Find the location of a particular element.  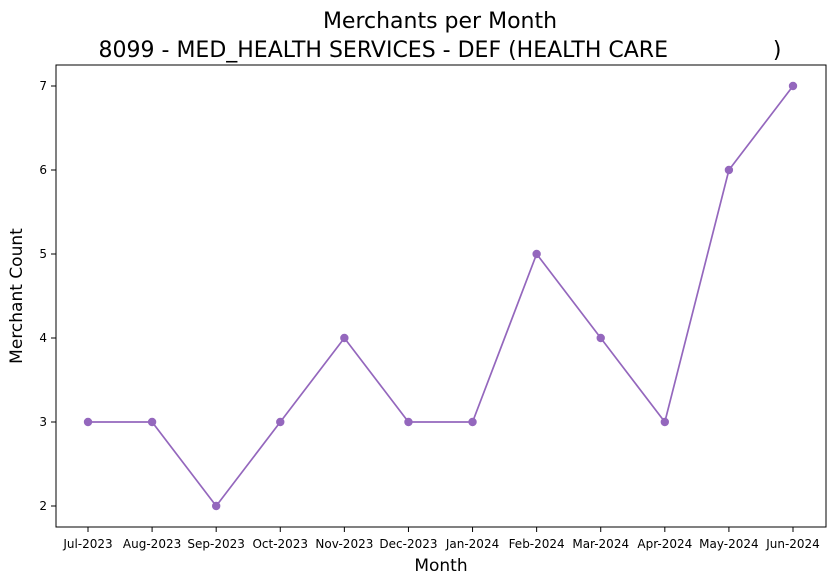

y-tick-label: 6 is located at coordinates (43, 170).